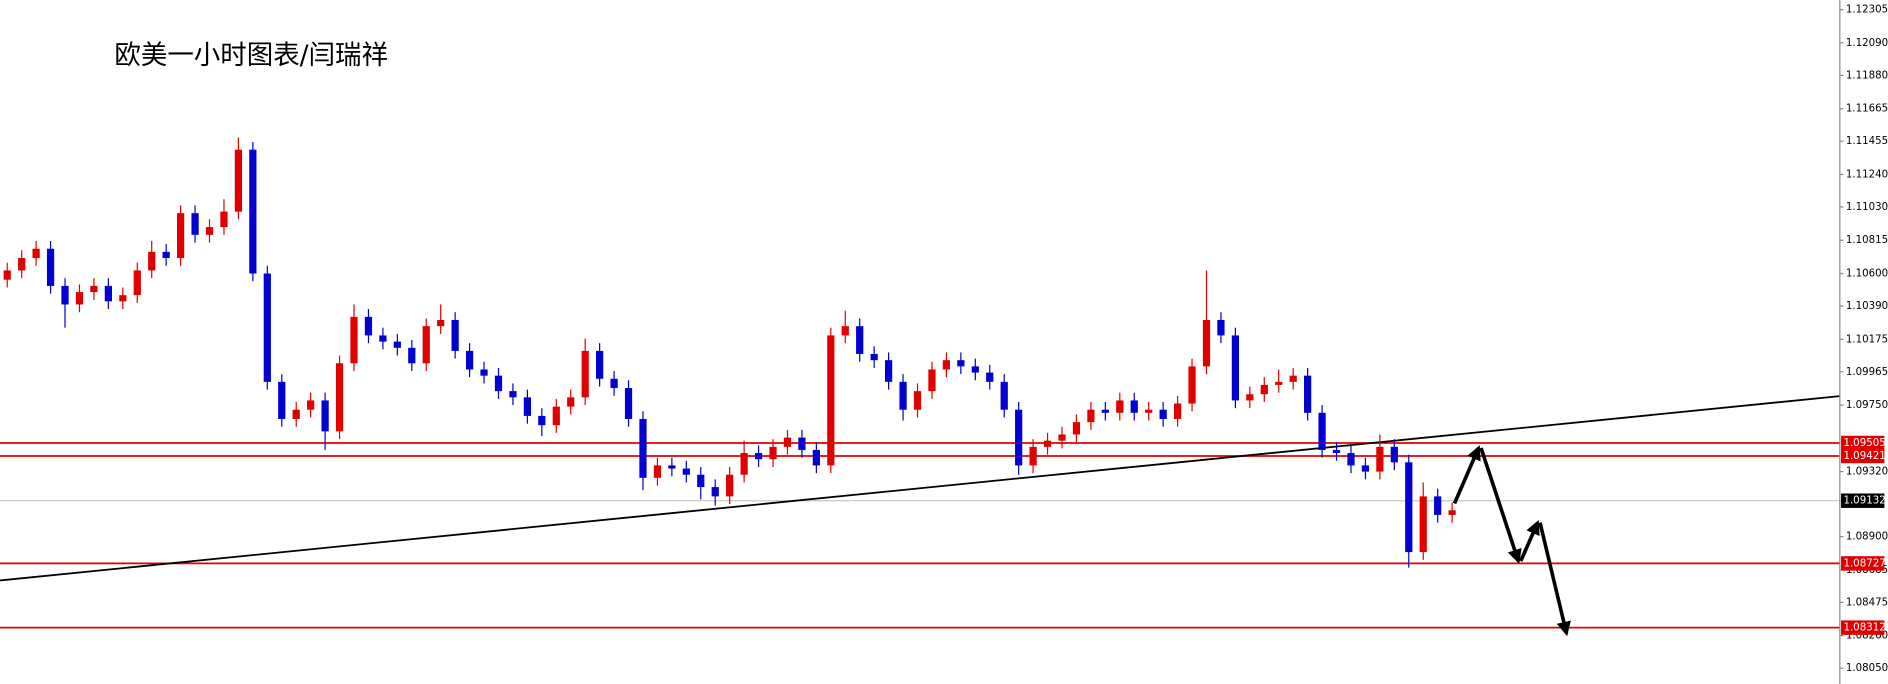  Describe the element at coordinates (1864, 501) in the screenshot. I see `current-price-label: 1.09132` at that location.